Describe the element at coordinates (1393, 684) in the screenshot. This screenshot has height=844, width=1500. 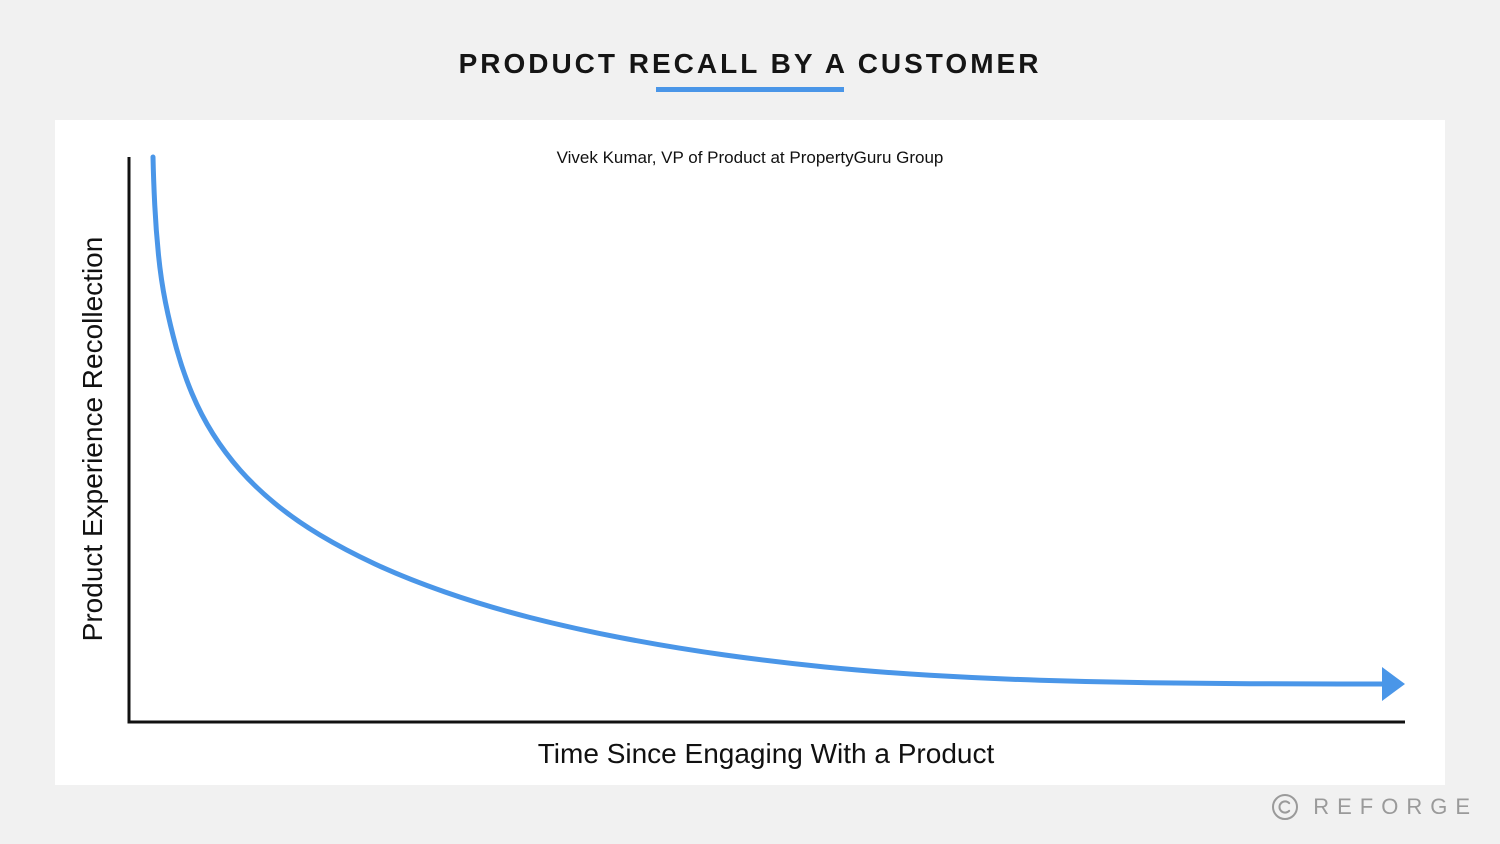
I see `arrow-right-icon` at that location.